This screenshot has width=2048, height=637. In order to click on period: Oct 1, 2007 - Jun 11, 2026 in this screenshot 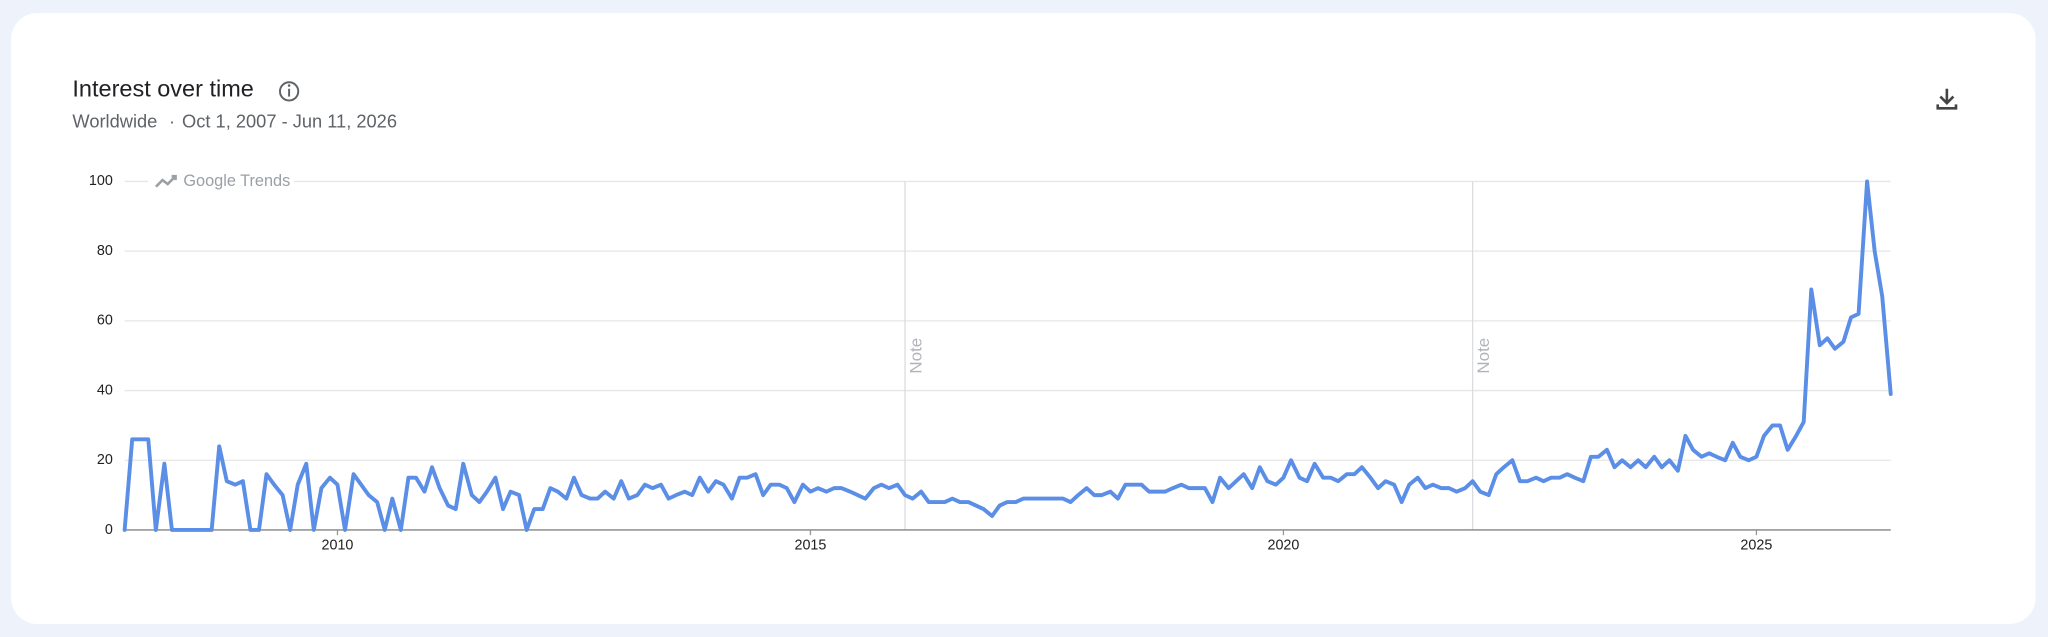, I will do `click(289, 121)`.